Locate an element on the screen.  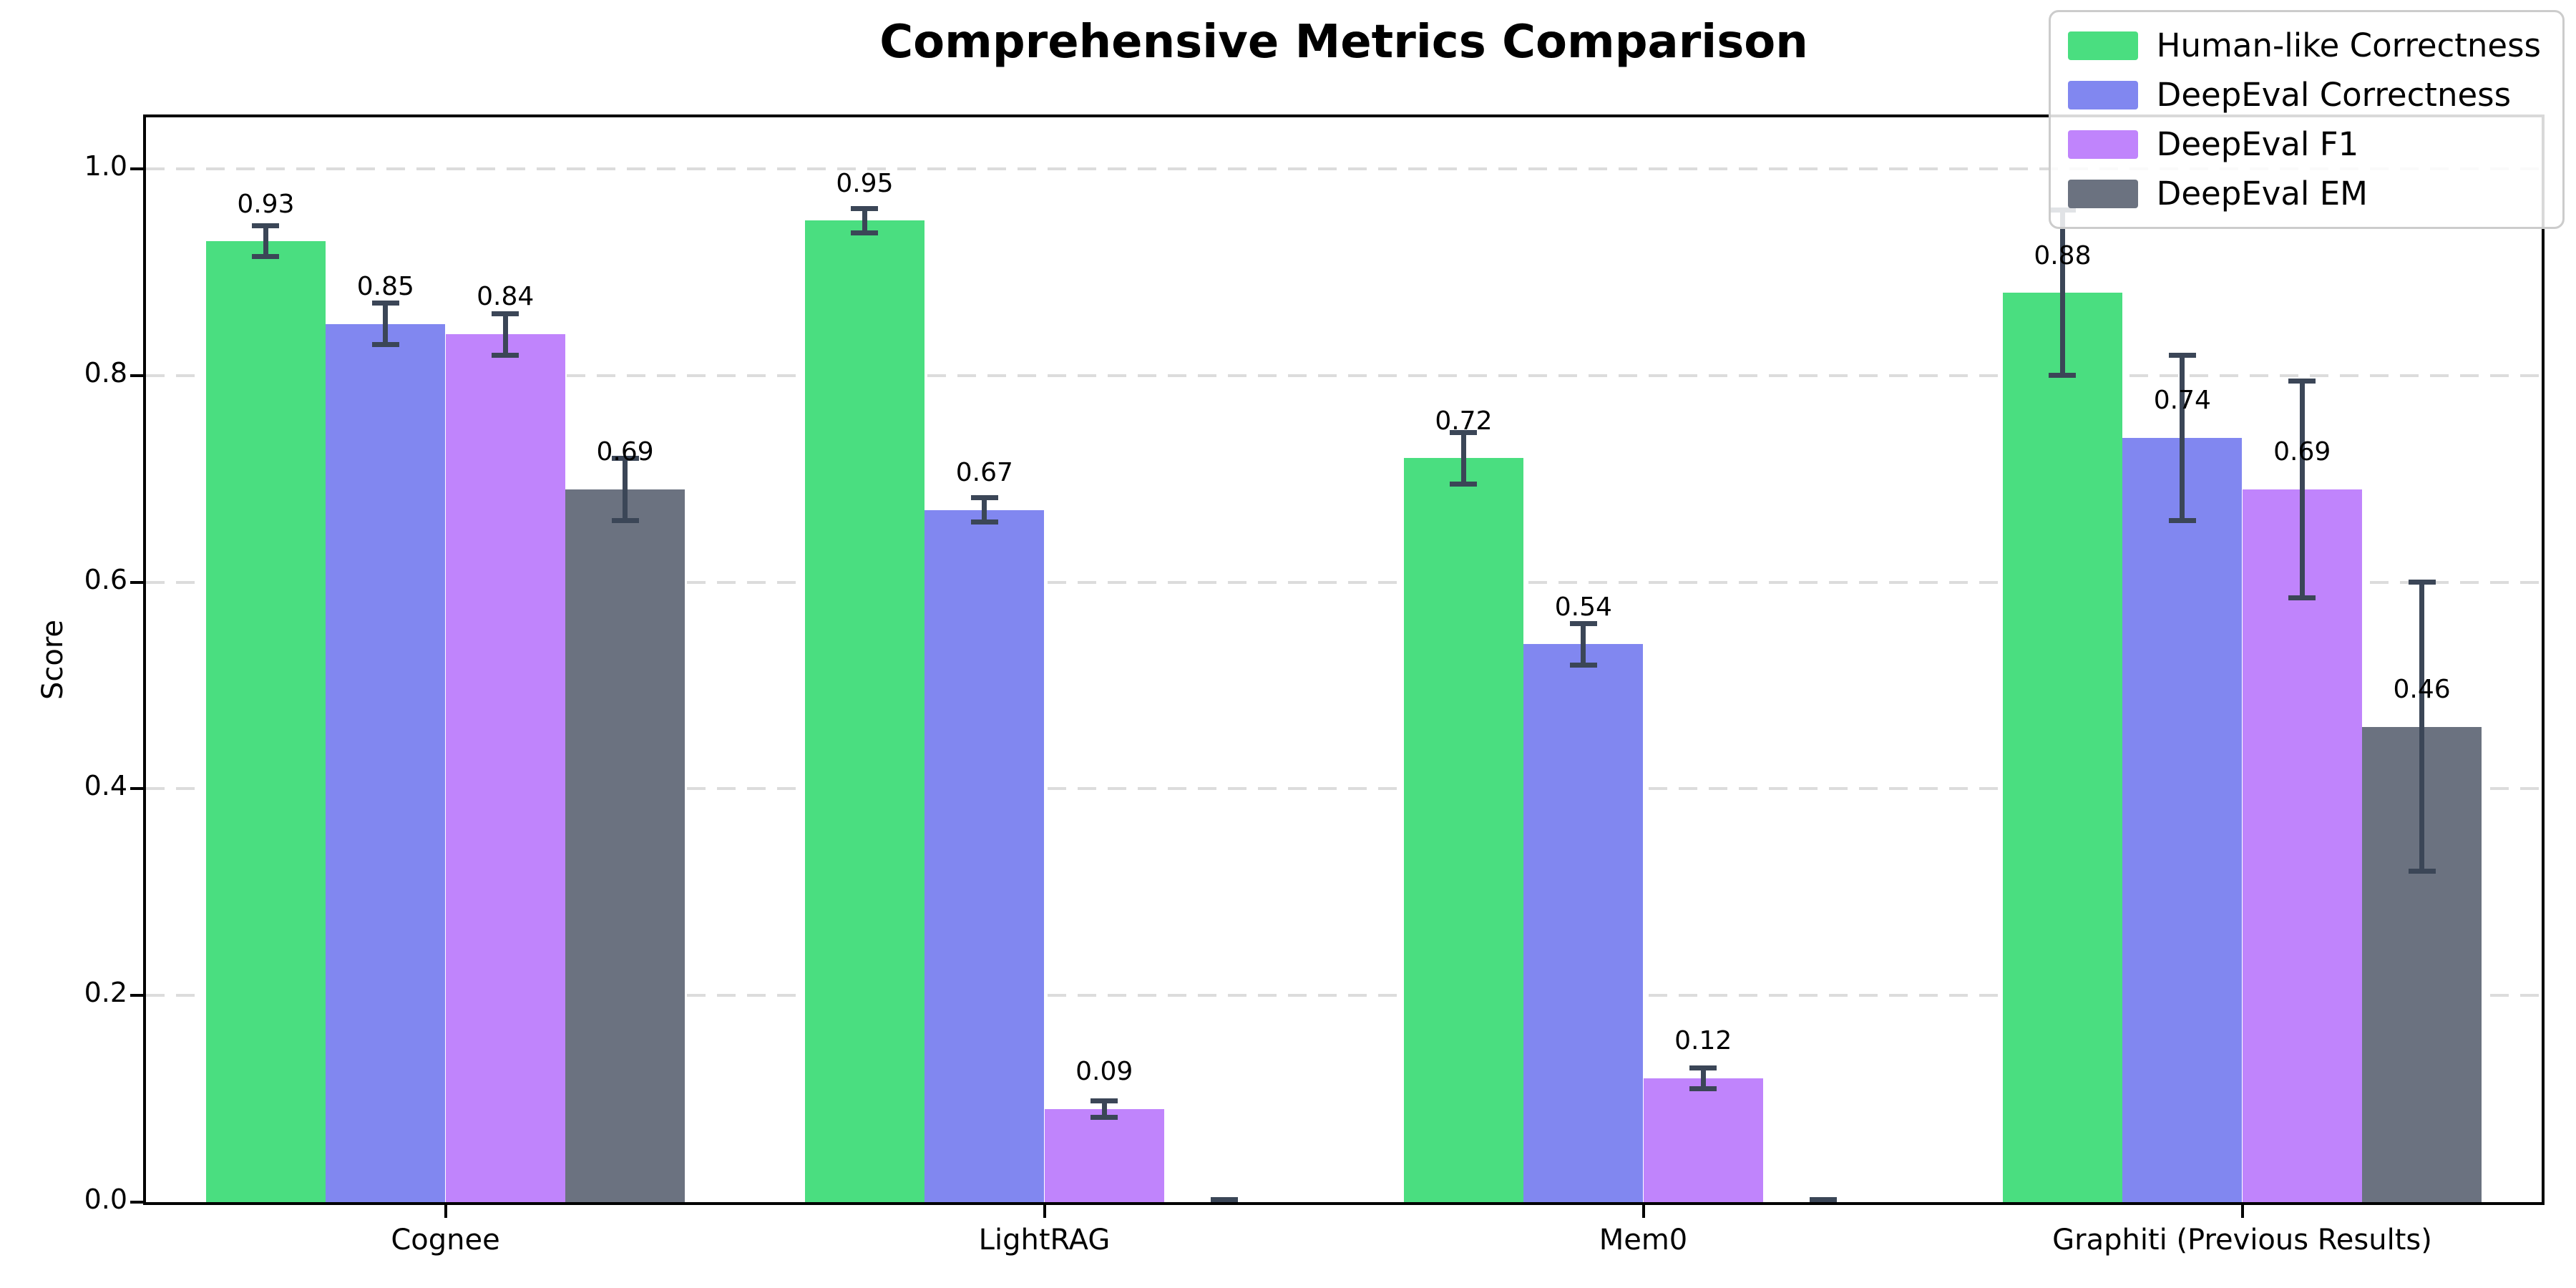
bar-value-label: 0.88 is located at coordinates (2063, 255).